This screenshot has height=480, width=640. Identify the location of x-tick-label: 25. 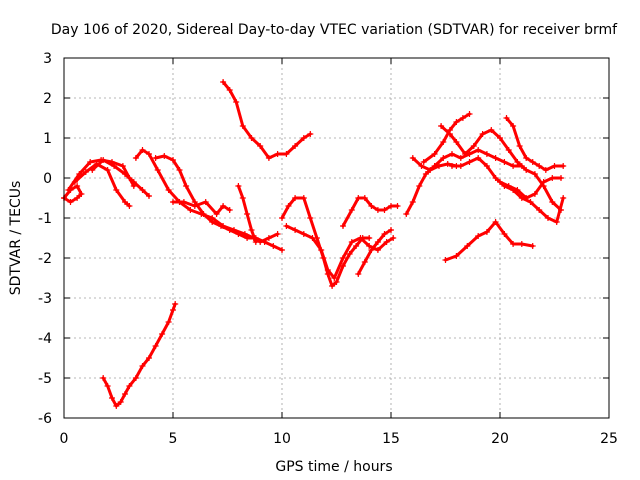
(609, 439).